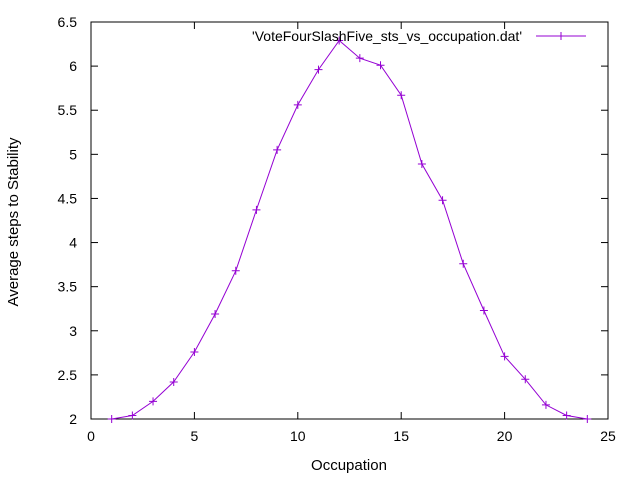 The width and height of the screenshot is (640, 480). Describe the element at coordinates (73, 243) in the screenshot. I see `y-tick-label: 4` at that location.